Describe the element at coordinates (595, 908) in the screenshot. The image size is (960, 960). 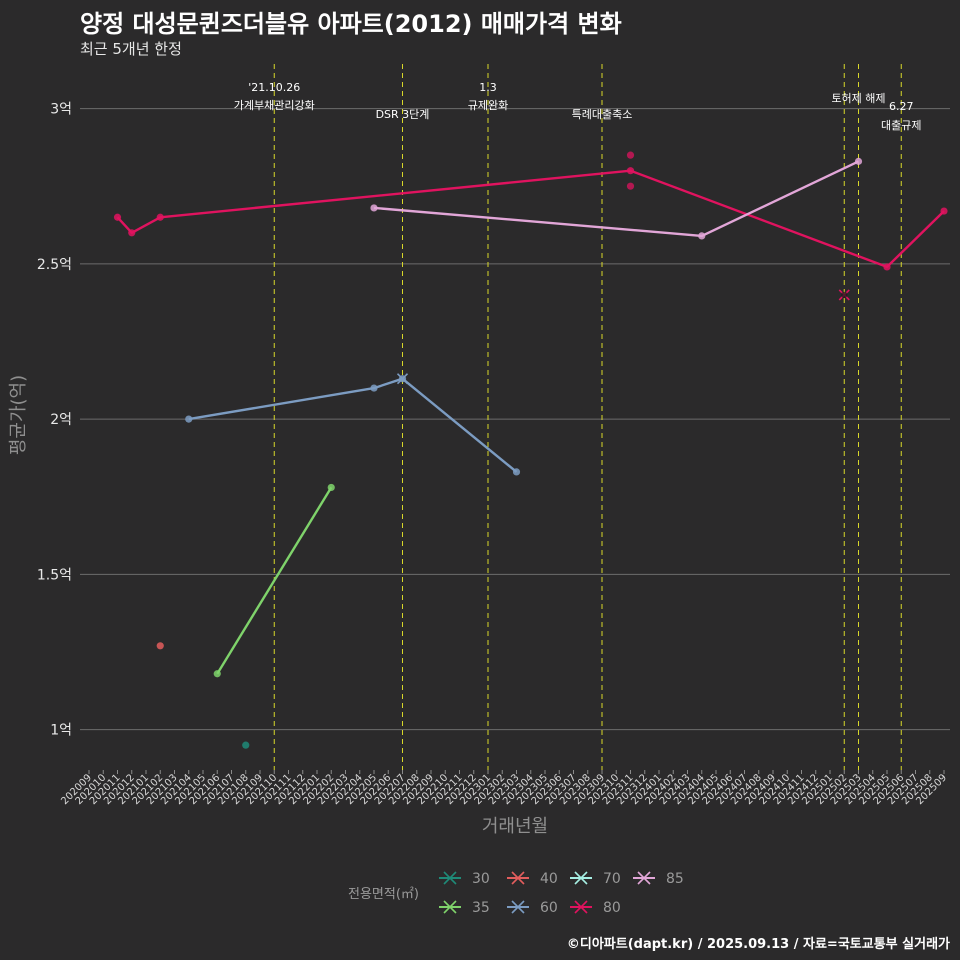
I see `legend-item-80: 80` at that location.